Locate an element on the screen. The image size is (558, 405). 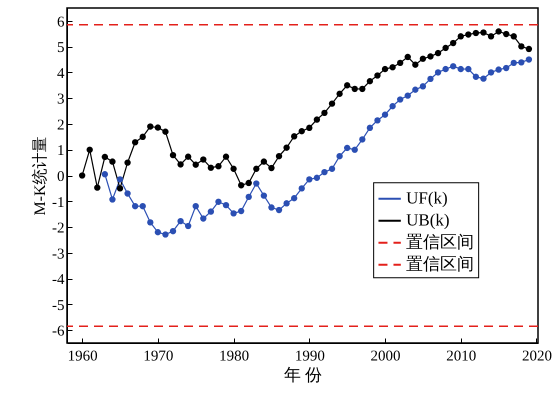
y-axis-title: M-K统计量 is located at coordinates (40, 176).